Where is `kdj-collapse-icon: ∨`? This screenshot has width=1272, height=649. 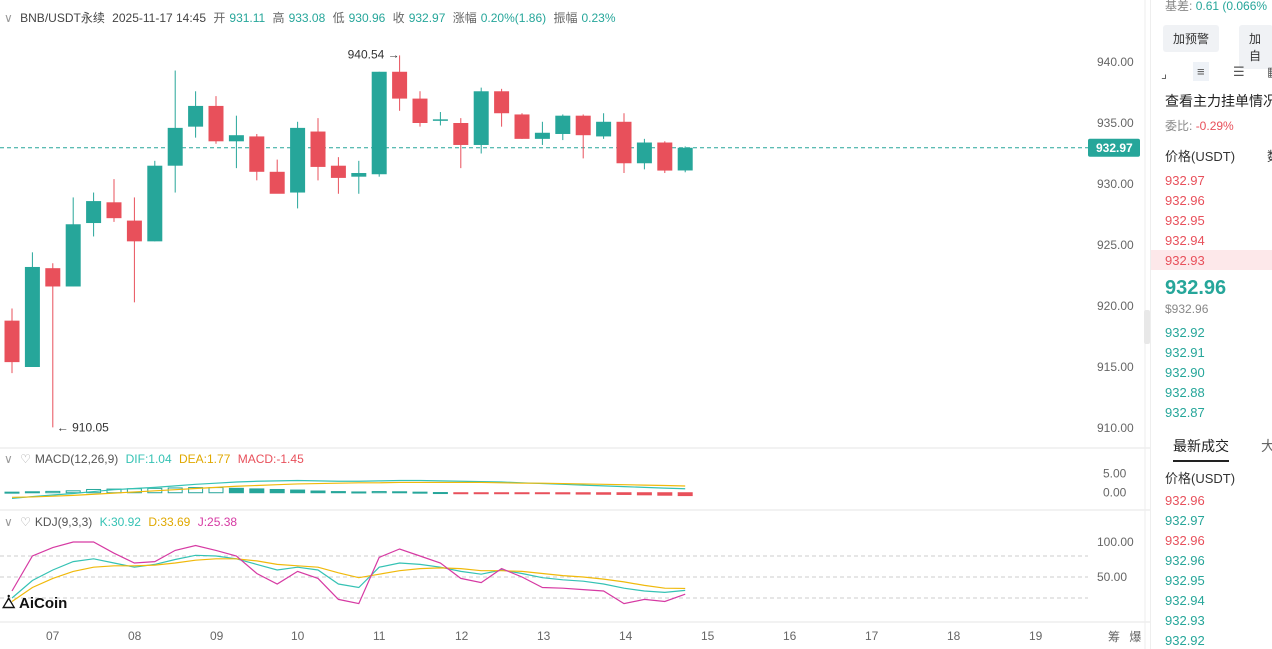
kdj-collapse-icon: ∨ is located at coordinates (8, 522).